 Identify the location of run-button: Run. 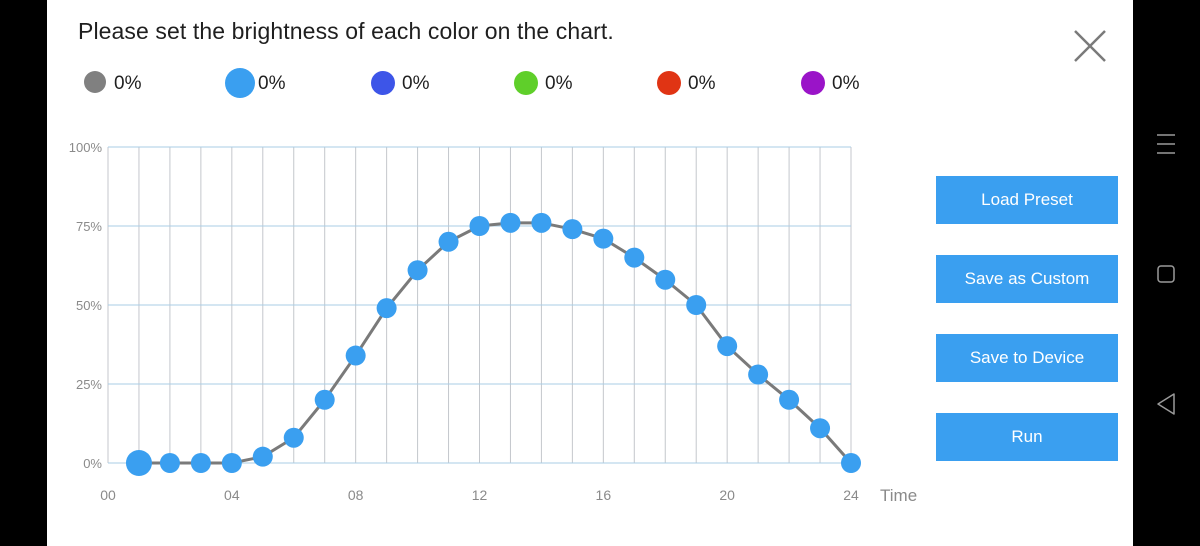
(1027, 437).